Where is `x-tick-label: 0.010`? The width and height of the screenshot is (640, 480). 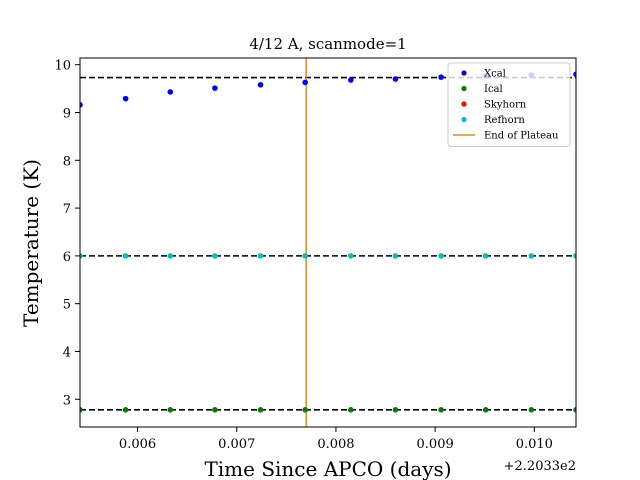 x-tick-label: 0.010 is located at coordinates (534, 444).